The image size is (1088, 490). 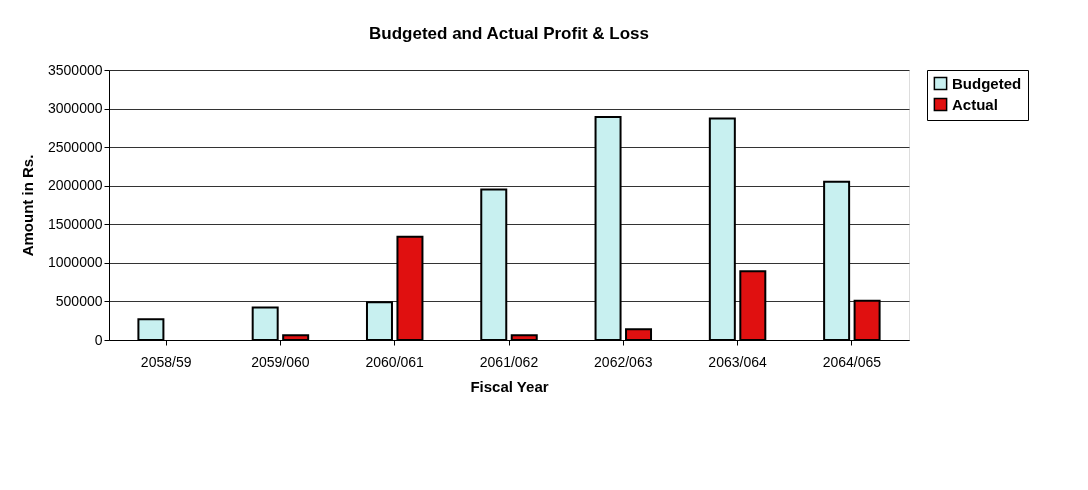 What do you see at coordinates (79, 300) in the screenshot?
I see `y-tick-label: 500000` at bounding box center [79, 300].